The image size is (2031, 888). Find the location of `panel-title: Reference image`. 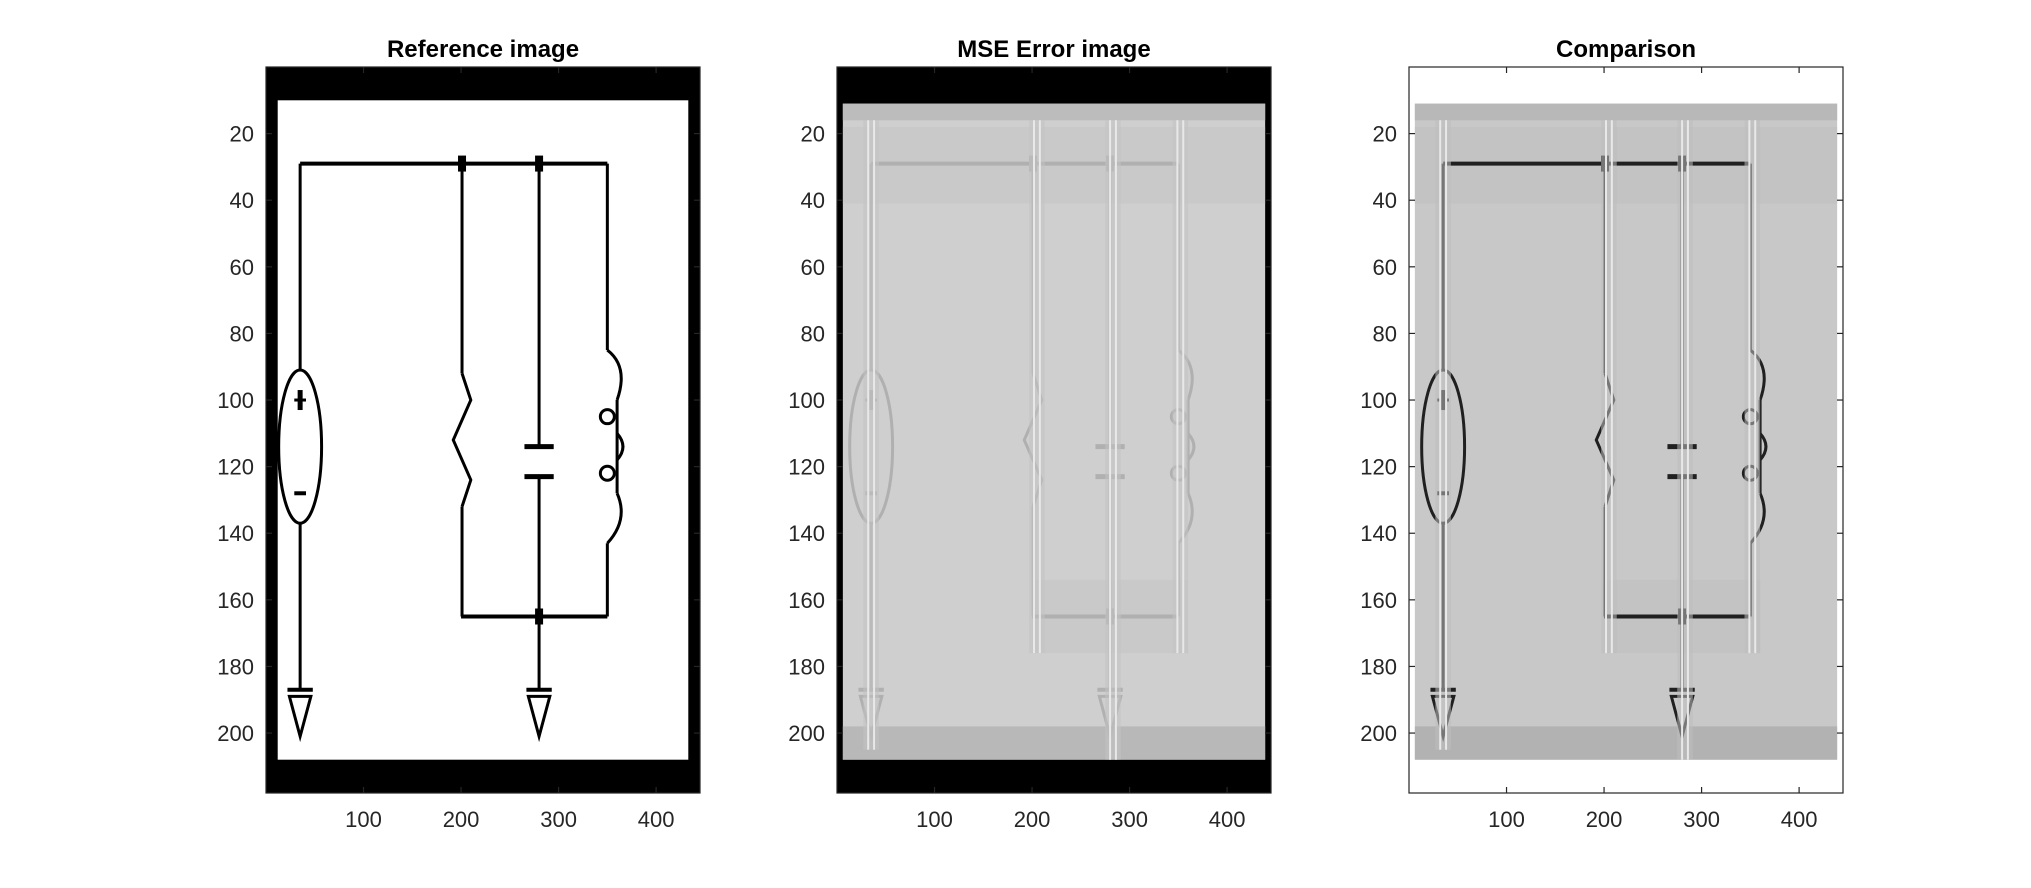

panel-title: Reference image is located at coordinates (483, 49).